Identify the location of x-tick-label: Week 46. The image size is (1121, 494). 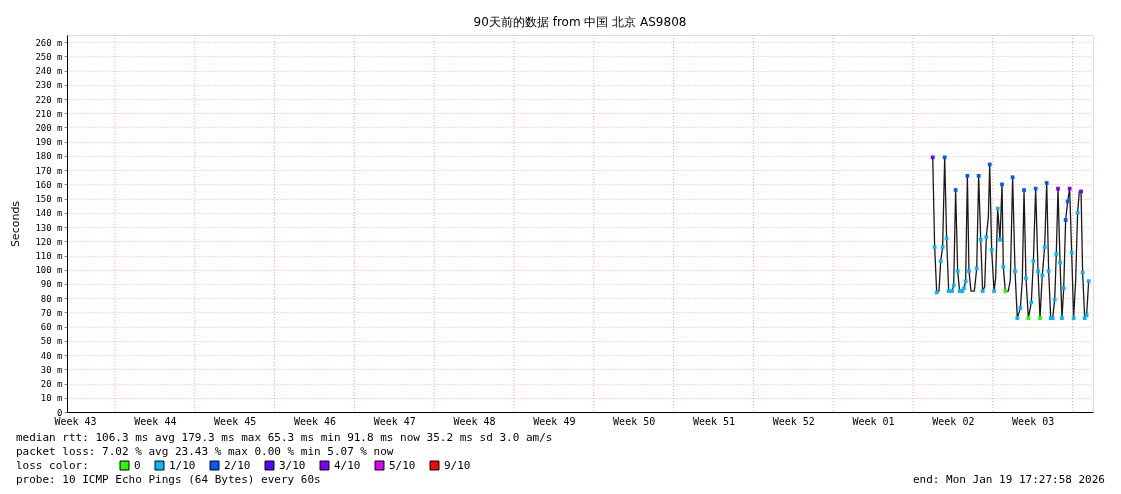
(315, 421).